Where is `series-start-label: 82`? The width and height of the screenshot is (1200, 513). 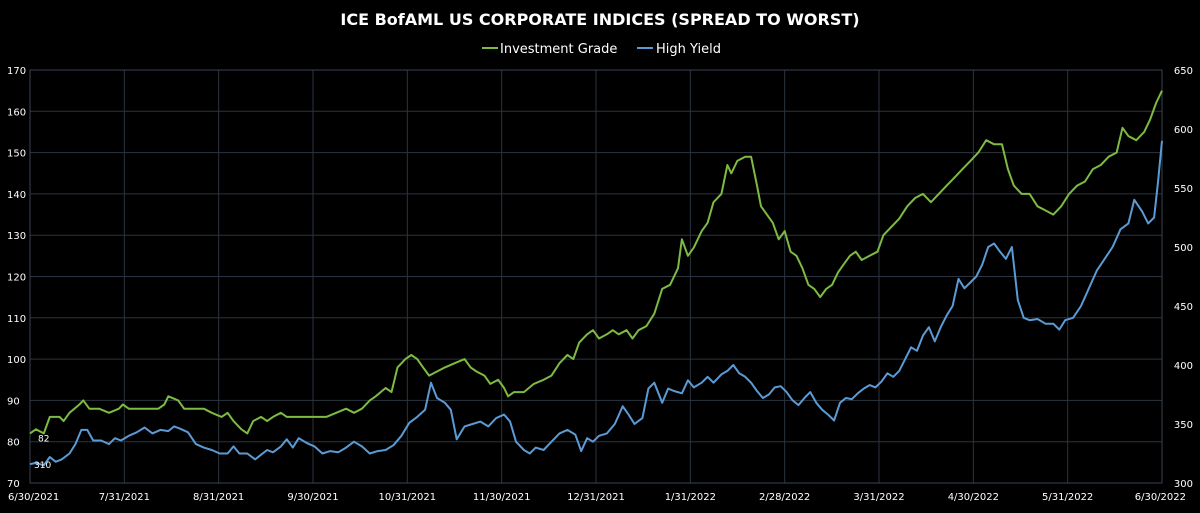 series-start-label: 82 is located at coordinates (43, 439).